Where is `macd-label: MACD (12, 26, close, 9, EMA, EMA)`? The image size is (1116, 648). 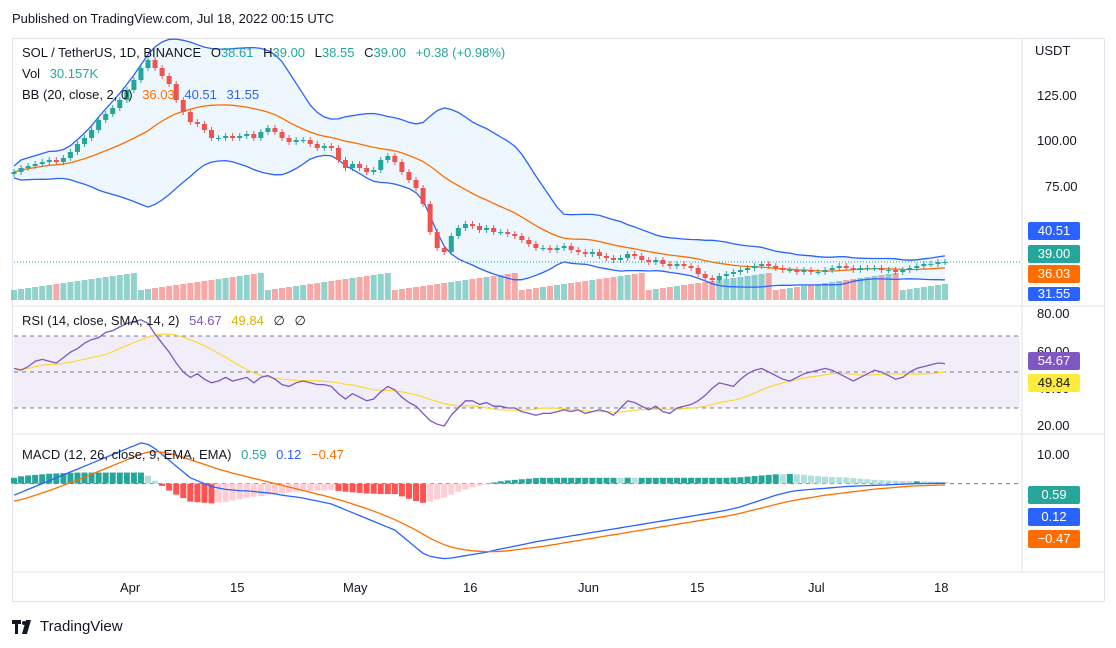
macd-label: MACD (12, 26, close, 9, EMA, EMA) is located at coordinates (127, 454).